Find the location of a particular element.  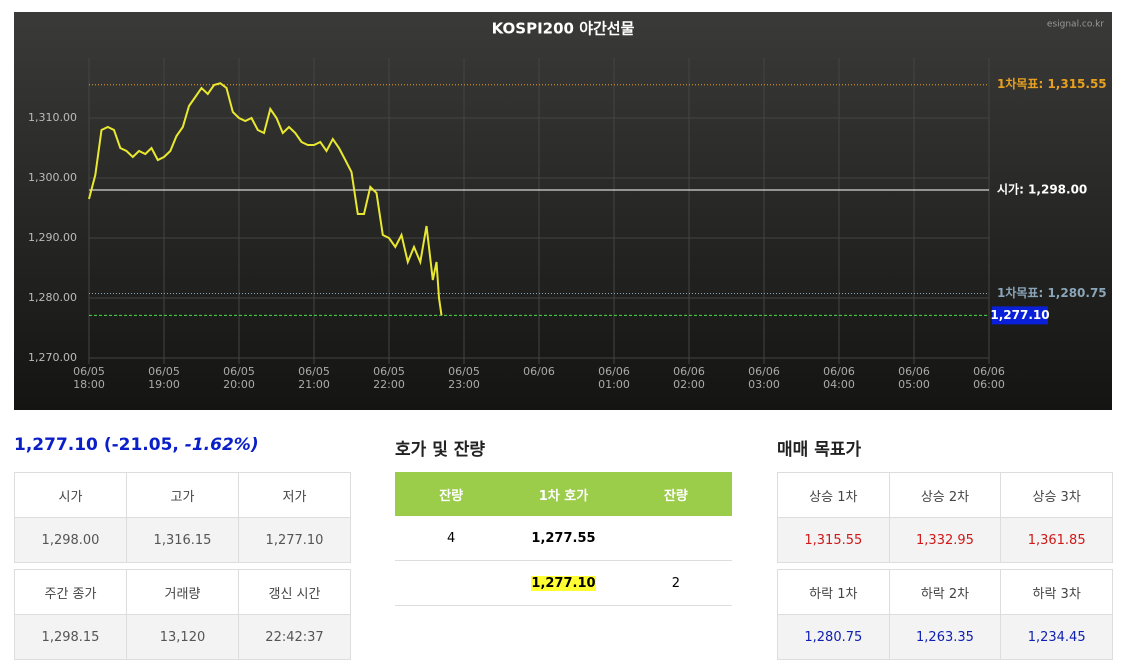

targets-up: 상승 1차 상승 2차 상승 3차 1,315.55 1,332.95 1,361.85 is located at coordinates (945, 517).